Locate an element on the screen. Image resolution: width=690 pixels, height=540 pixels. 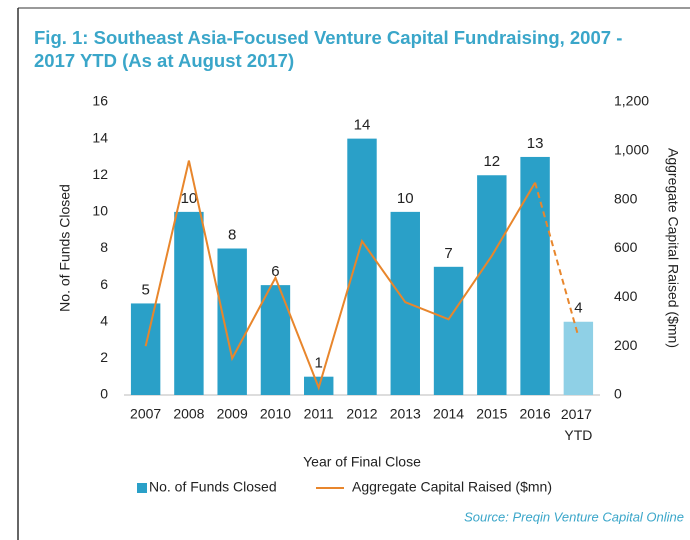
y-tick-label: 10 is located at coordinates (100, 211).